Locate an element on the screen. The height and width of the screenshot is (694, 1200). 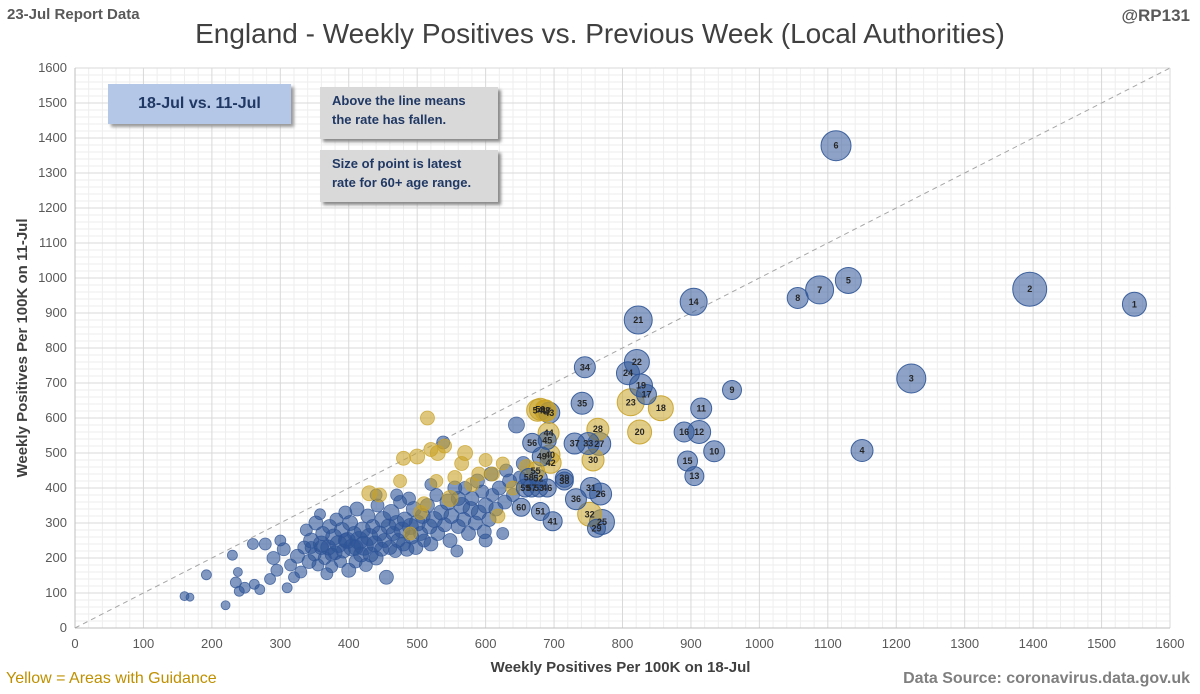
point-label-36: 36 is located at coordinates (576, 499).